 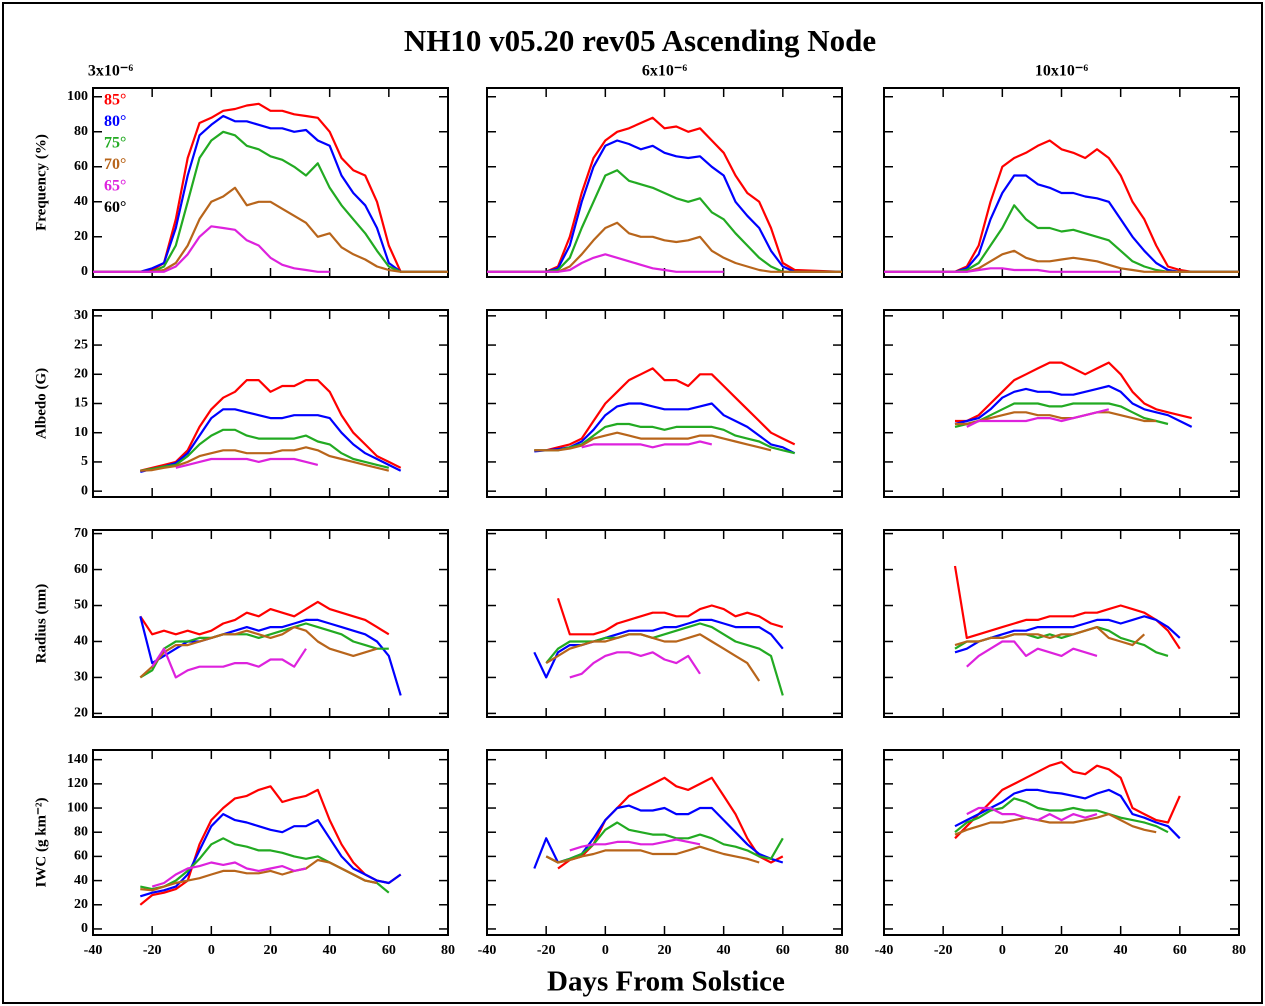 What do you see at coordinates (41, 403) in the screenshot?
I see `y-axis-title: Albedo (G)` at bounding box center [41, 403].